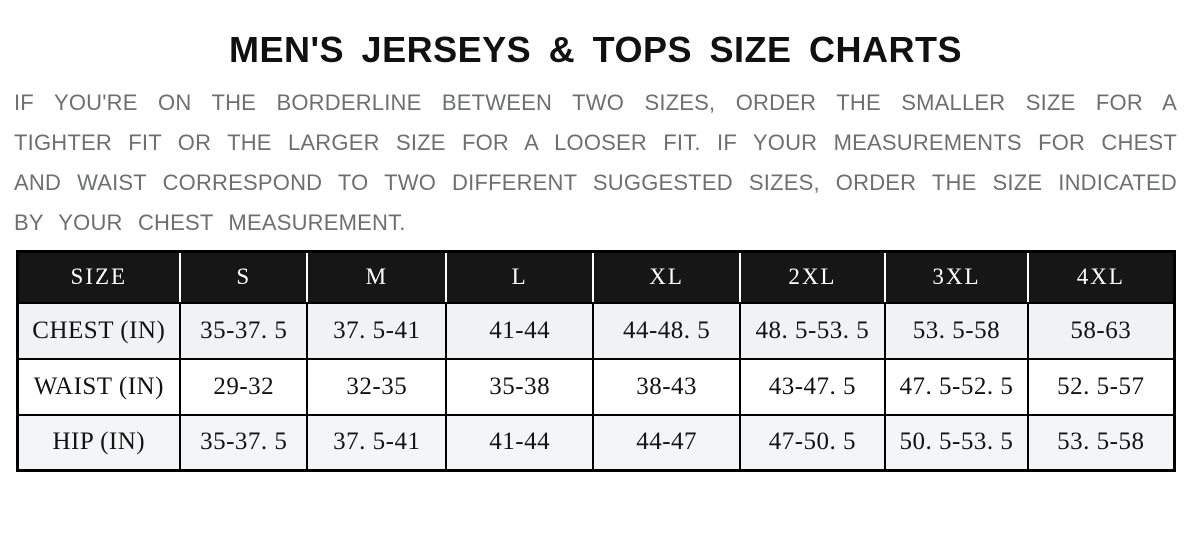  Describe the element at coordinates (98, 386) in the screenshot. I see `row-label-waist: WAIST (IN)` at that location.